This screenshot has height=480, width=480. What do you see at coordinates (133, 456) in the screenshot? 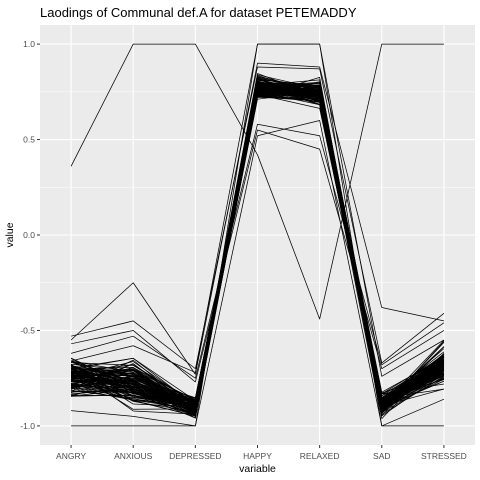
I see `x-tick-label: ANXIOUS` at bounding box center [133, 456].